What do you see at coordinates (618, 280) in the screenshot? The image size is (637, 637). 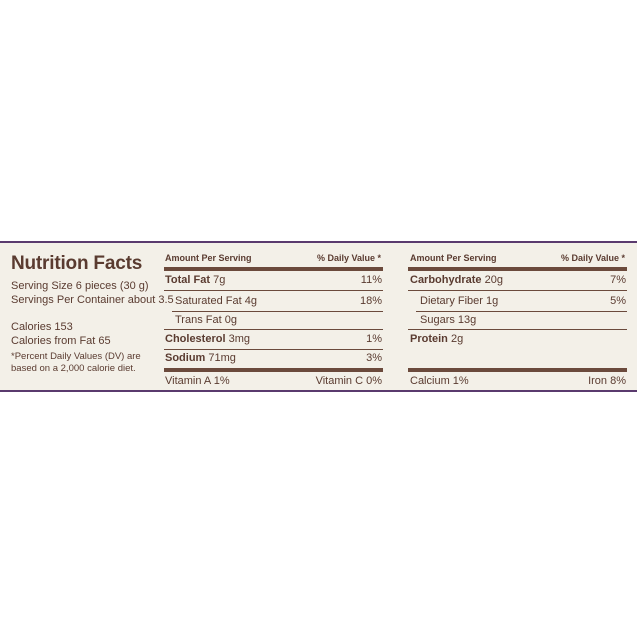 I see `carbohydrate-dv: 7%` at bounding box center [618, 280].